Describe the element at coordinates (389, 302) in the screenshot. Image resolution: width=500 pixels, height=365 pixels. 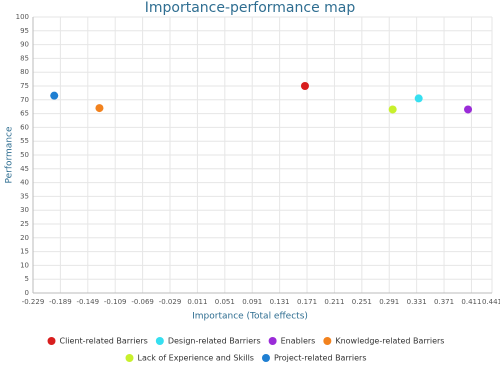
I see `x-tick-label: 0.291` at that location.